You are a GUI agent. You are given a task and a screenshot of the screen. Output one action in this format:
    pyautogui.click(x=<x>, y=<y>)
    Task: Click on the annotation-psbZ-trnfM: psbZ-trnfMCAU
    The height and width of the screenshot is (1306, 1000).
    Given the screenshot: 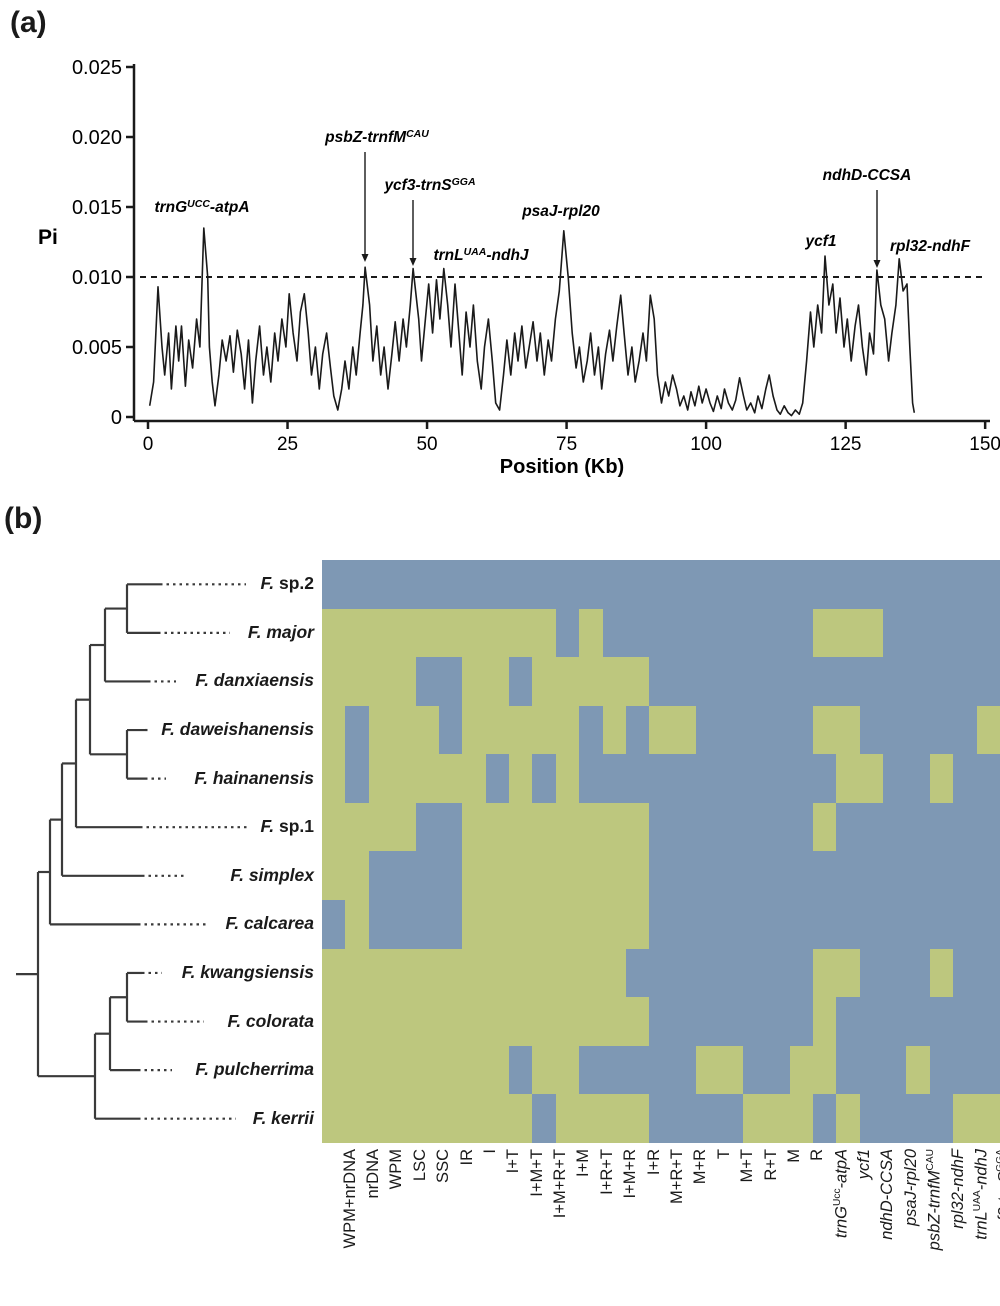 What is the action you would take?
    pyautogui.click(x=376, y=137)
    